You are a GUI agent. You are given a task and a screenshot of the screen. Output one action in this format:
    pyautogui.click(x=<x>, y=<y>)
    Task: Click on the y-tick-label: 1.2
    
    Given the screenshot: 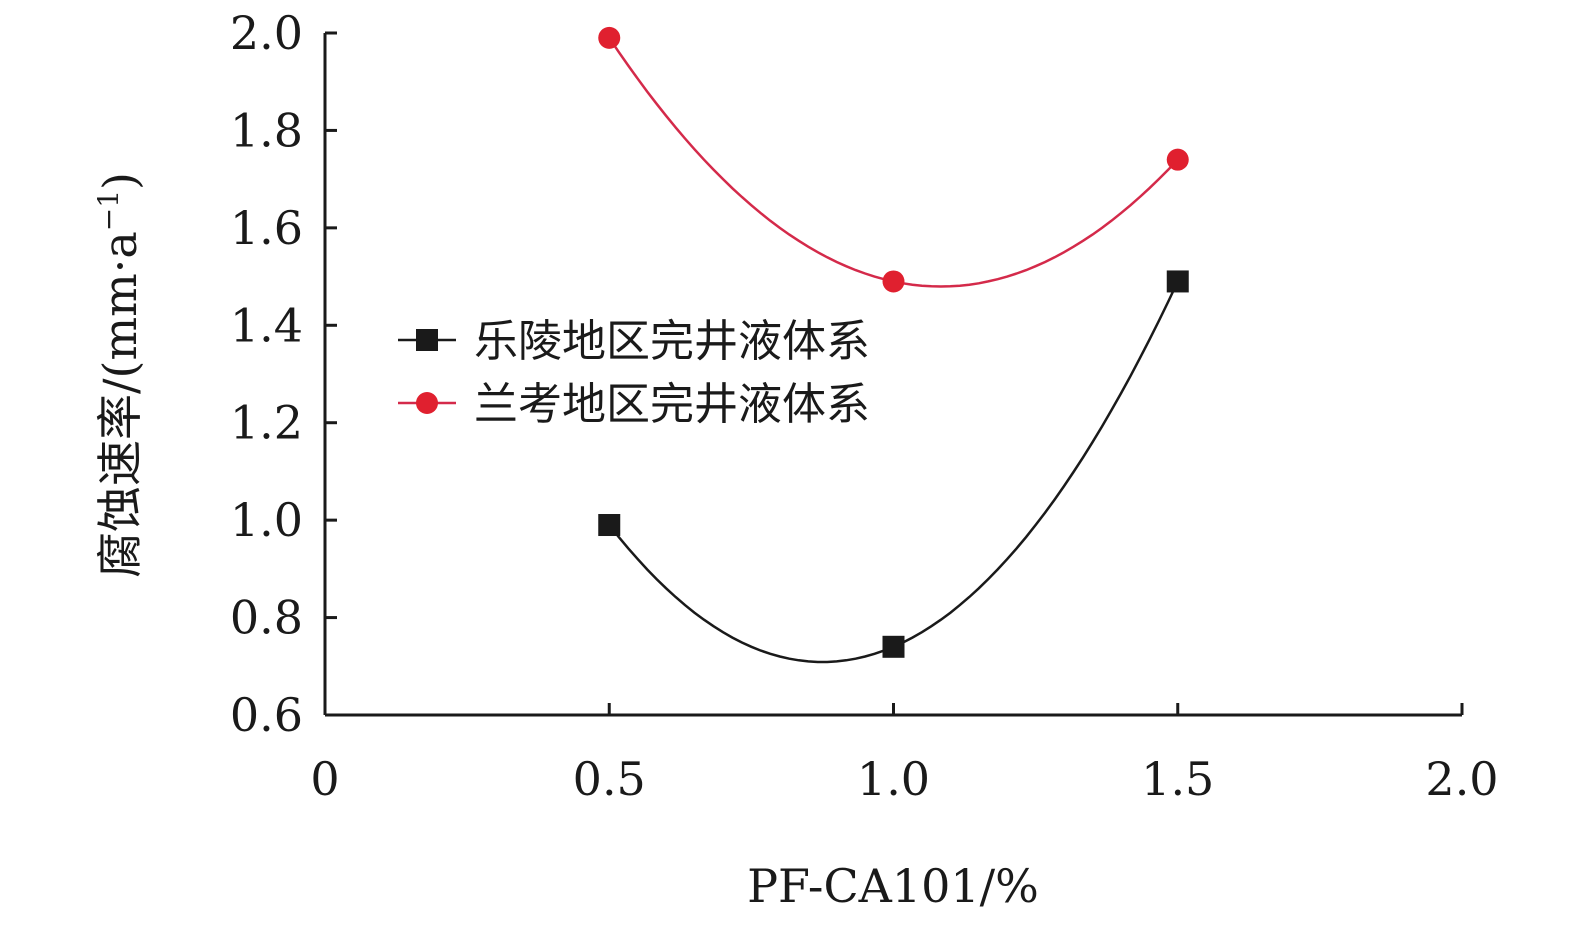 What is the action you would take?
    pyautogui.click(x=266, y=423)
    